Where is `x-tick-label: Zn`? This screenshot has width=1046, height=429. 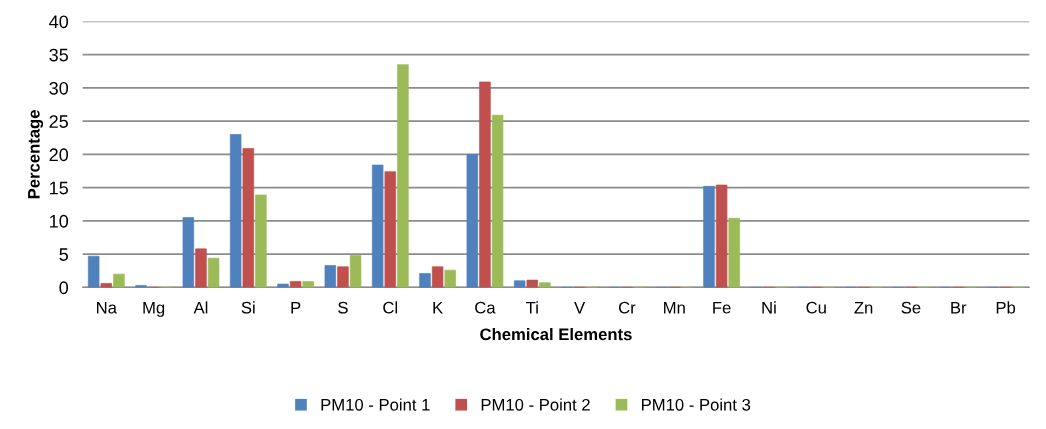
x-tick-label: Zn is located at coordinates (863, 307).